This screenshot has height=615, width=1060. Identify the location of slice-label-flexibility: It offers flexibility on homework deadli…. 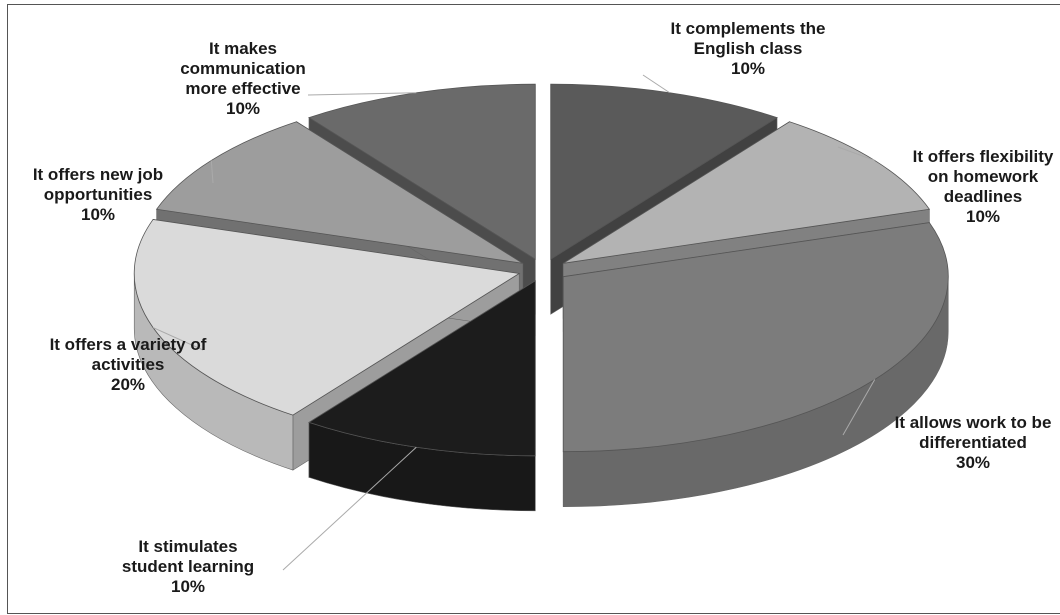
(983, 186).